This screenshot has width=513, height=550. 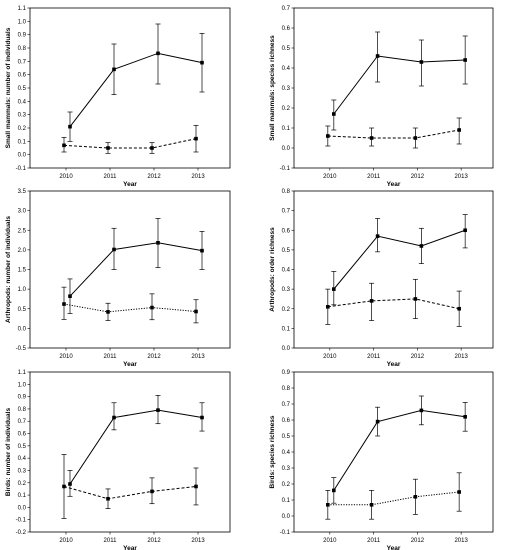 I want to click on y-axis-label: Arthropods: order richness, so click(x=272, y=269).